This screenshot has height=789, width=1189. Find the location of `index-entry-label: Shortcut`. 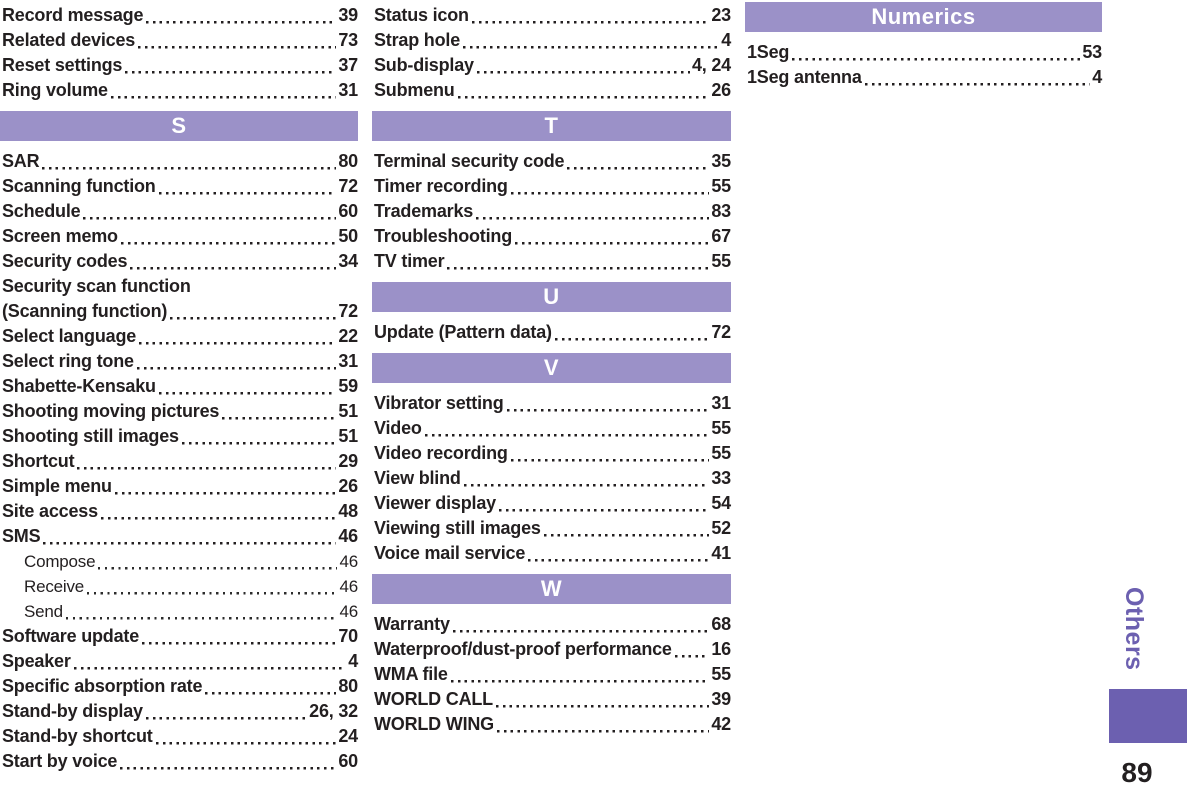

index-entry-label: Shortcut is located at coordinates (38, 461).